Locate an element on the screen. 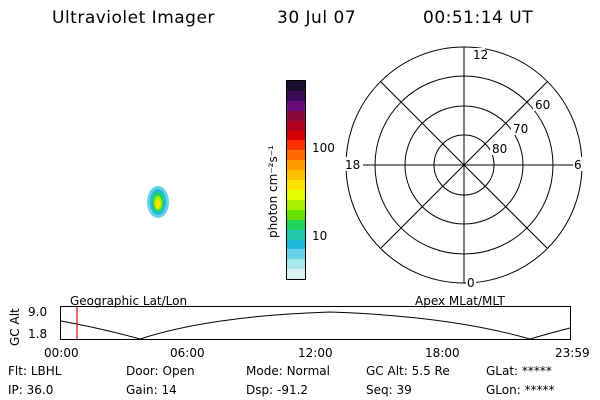 The width and height of the screenshot is (600, 400). status-dsp-value: -91.2 is located at coordinates (292, 390).